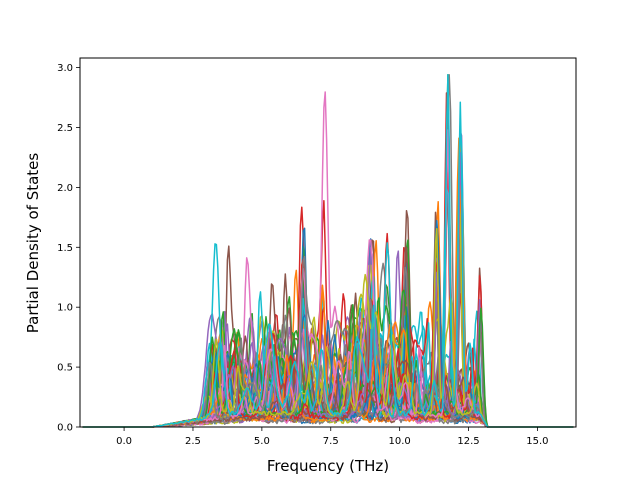 The image size is (640, 480). Describe the element at coordinates (65, 368) in the screenshot. I see `y-tick-label: 0.5` at that location.